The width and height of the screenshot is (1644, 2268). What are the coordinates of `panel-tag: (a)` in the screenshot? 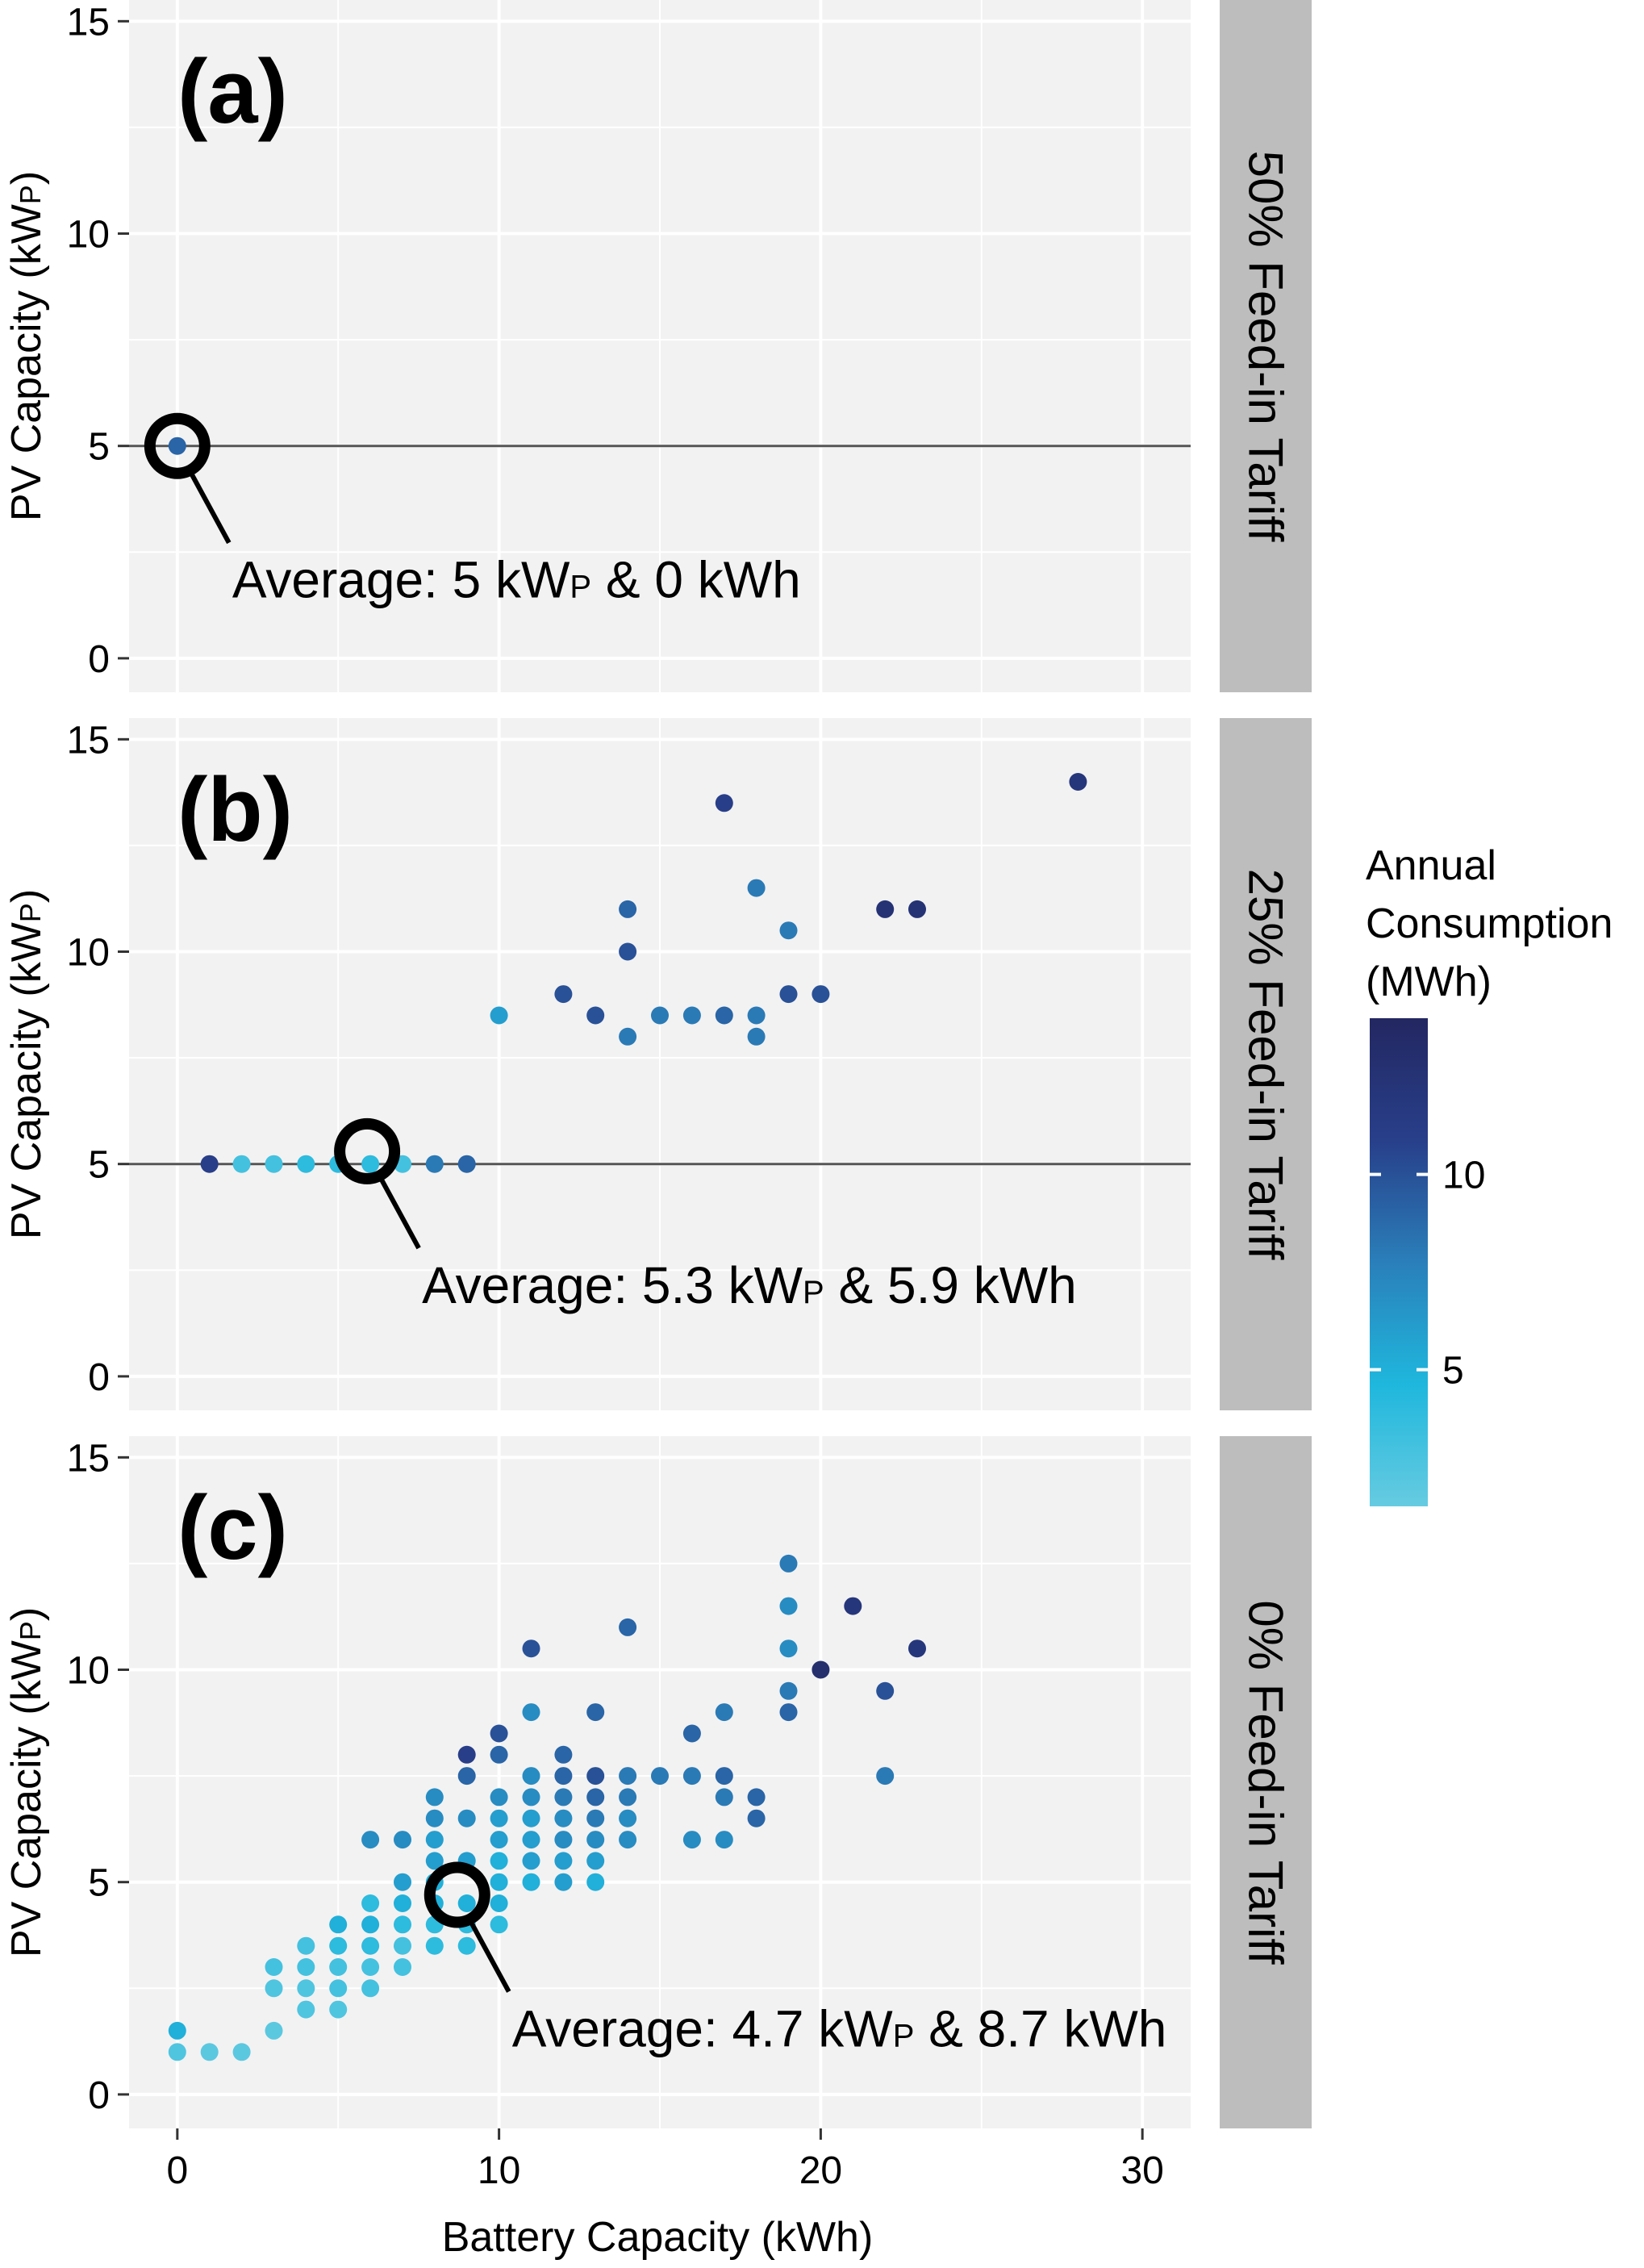 It's located at (232, 91).